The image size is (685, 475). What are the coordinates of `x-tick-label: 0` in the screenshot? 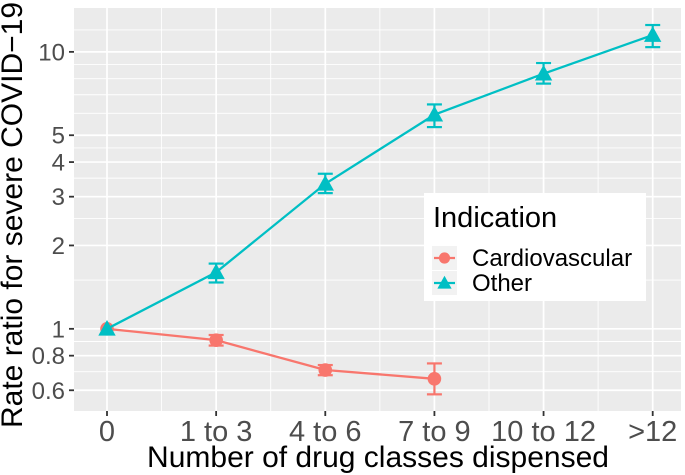 It's located at (107, 432).